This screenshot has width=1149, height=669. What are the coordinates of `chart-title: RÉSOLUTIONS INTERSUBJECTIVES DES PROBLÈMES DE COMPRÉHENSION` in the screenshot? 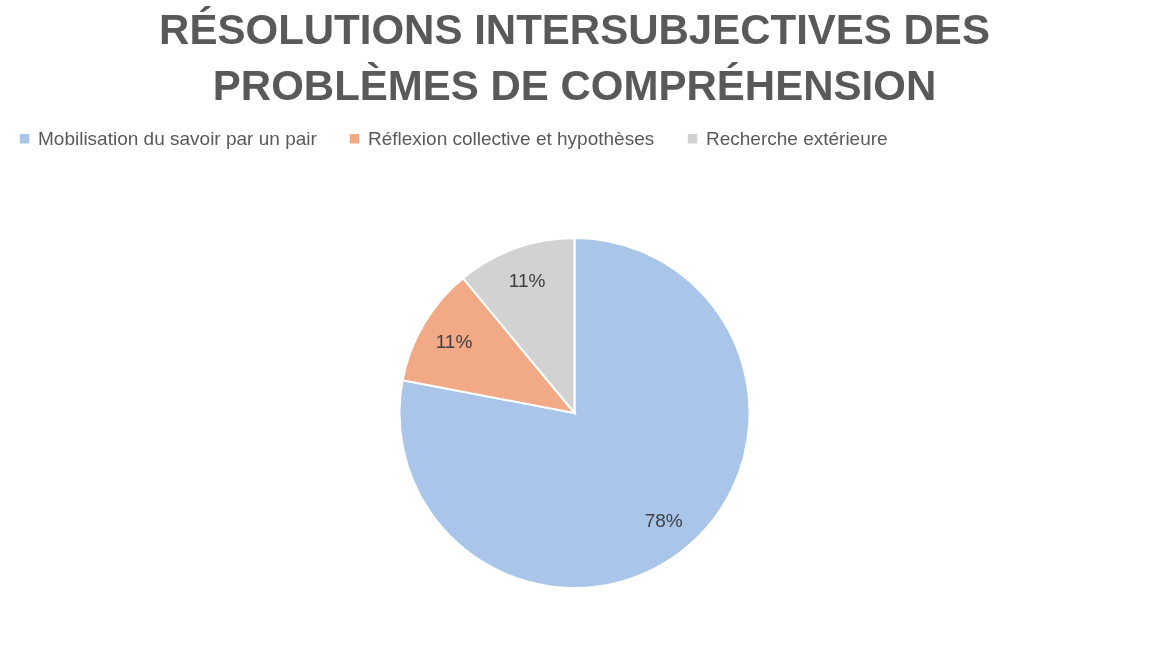 It's located at (574, 57).